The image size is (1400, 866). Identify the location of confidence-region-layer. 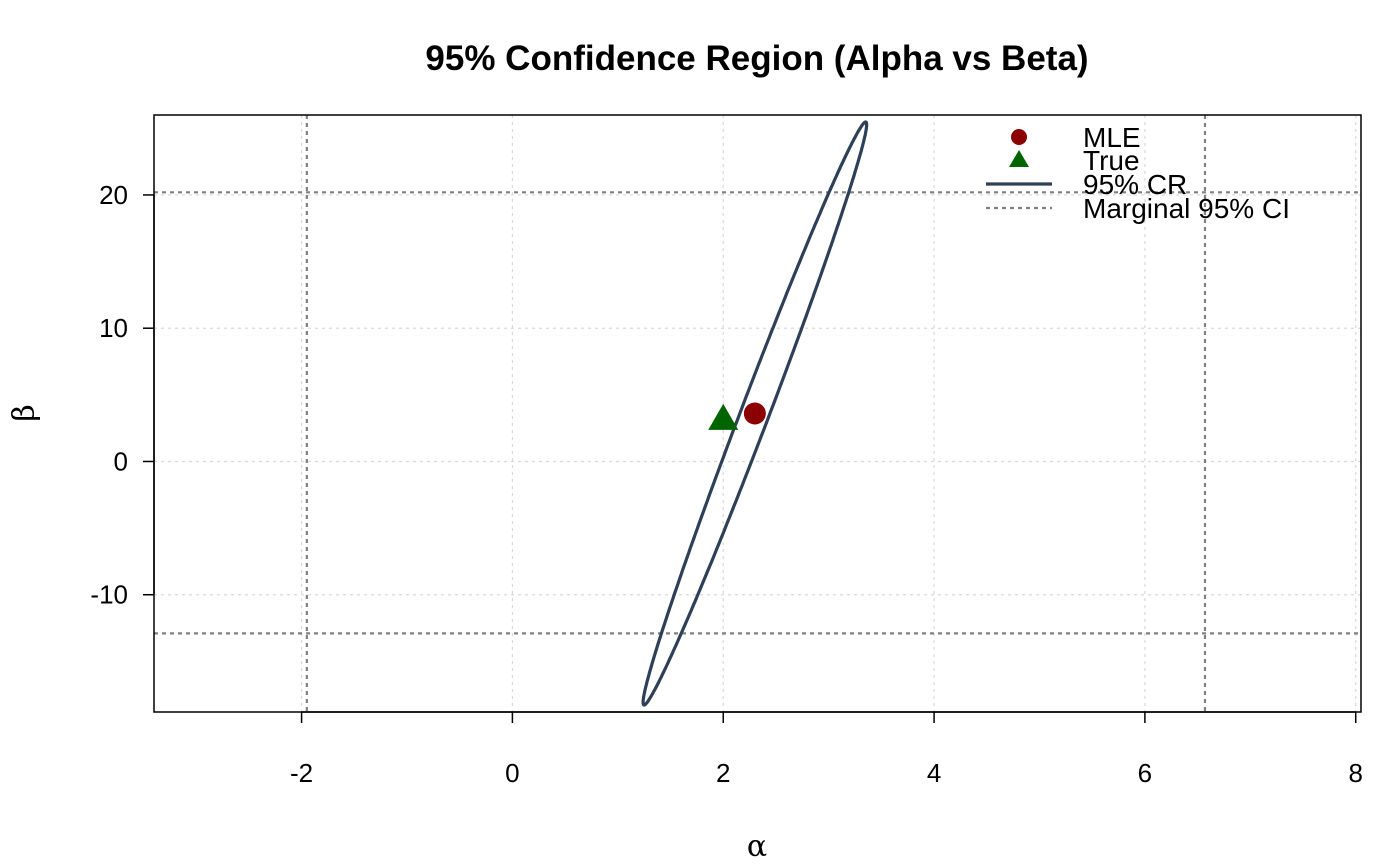
(755, 413).